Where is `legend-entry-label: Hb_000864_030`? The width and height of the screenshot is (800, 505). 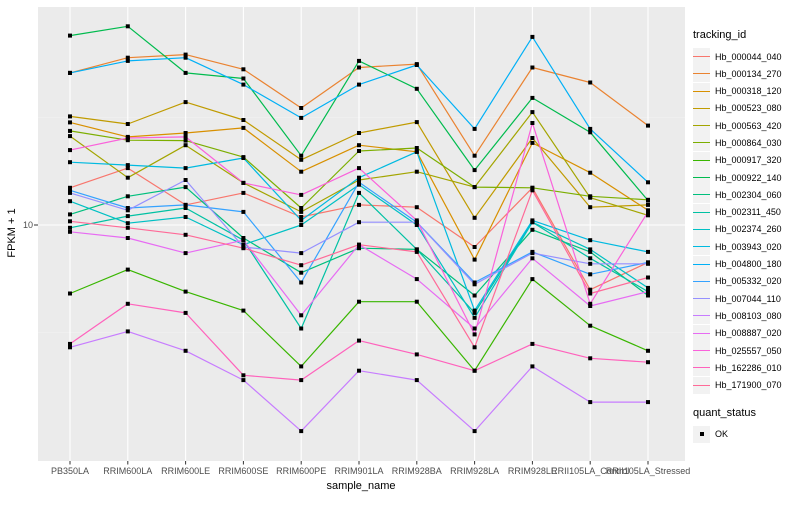
legend-entry-label: Hb_000864_030 is located at coordinates (748, 142).